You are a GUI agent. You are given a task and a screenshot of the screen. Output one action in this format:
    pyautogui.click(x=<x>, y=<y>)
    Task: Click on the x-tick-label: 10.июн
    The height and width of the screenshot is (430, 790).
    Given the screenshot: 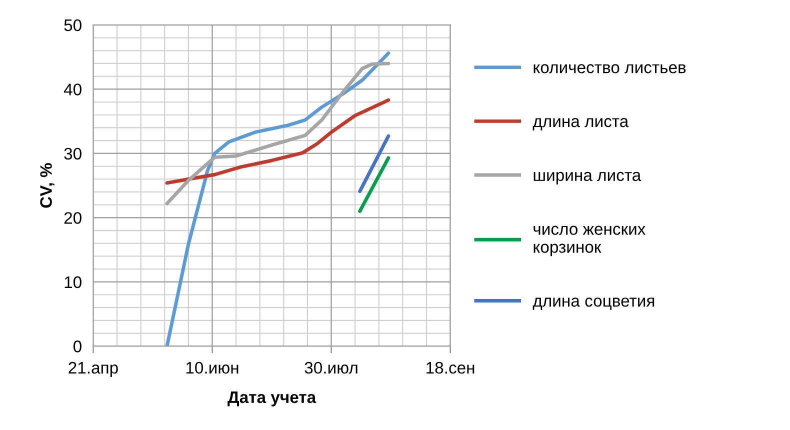 What is the action you would take?
    pyautogui.click(x=212, y=368)
    